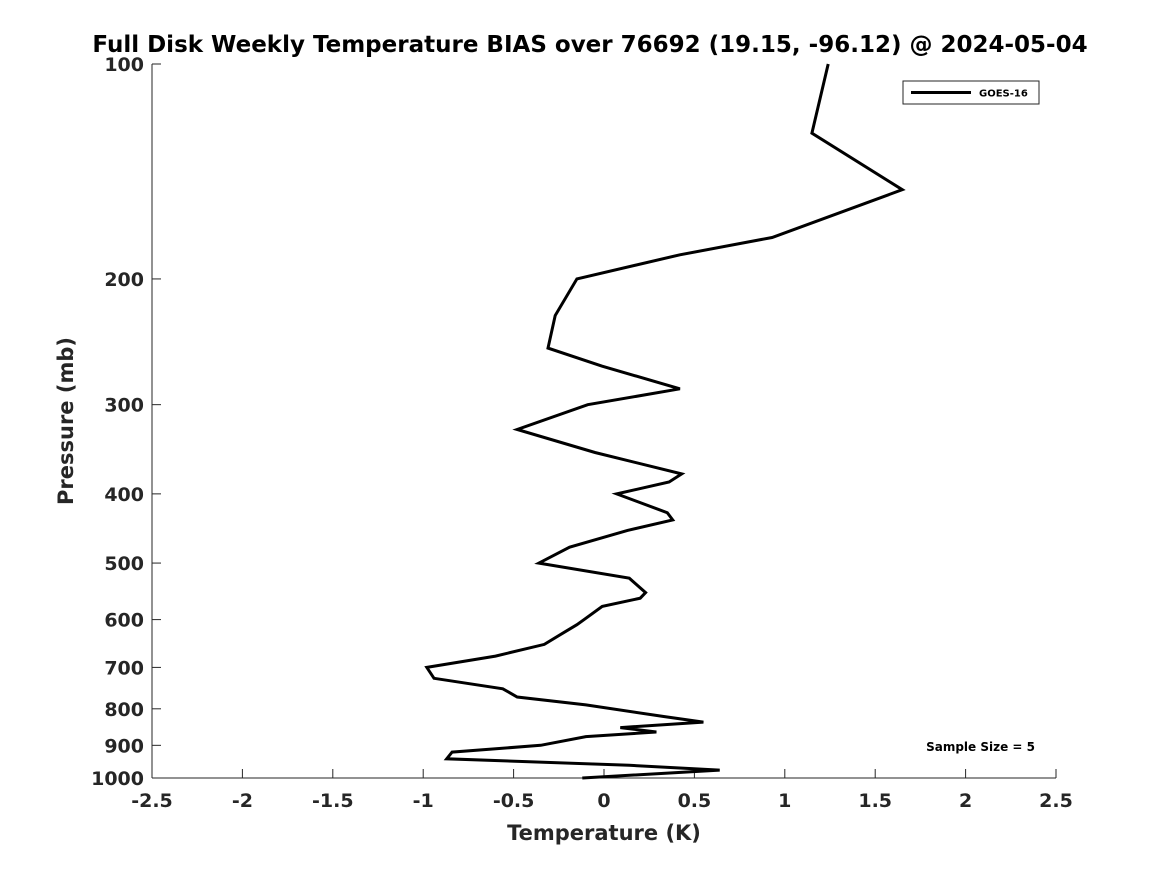 This screenshot has height=879, width=1167. Describe the element at coordinates (124, 564) in the screenshot. I see `y-tick-label: 500` at that location.